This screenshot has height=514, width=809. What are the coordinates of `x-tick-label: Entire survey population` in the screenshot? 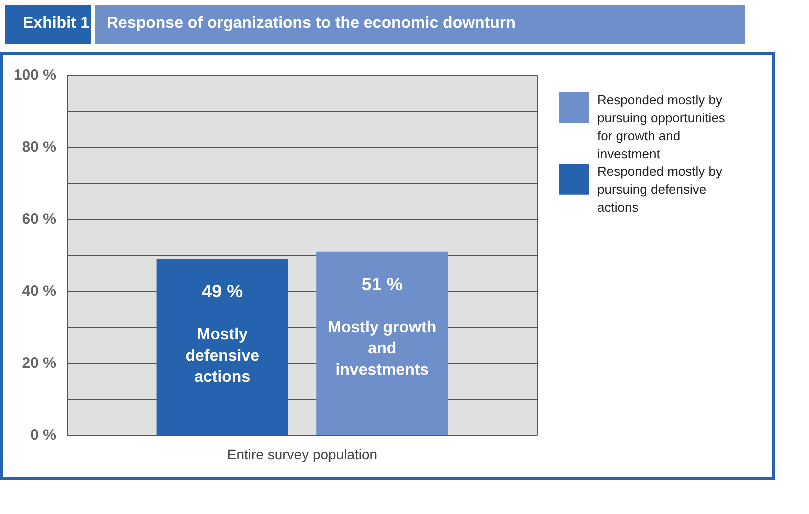 It's located at (302, 454).